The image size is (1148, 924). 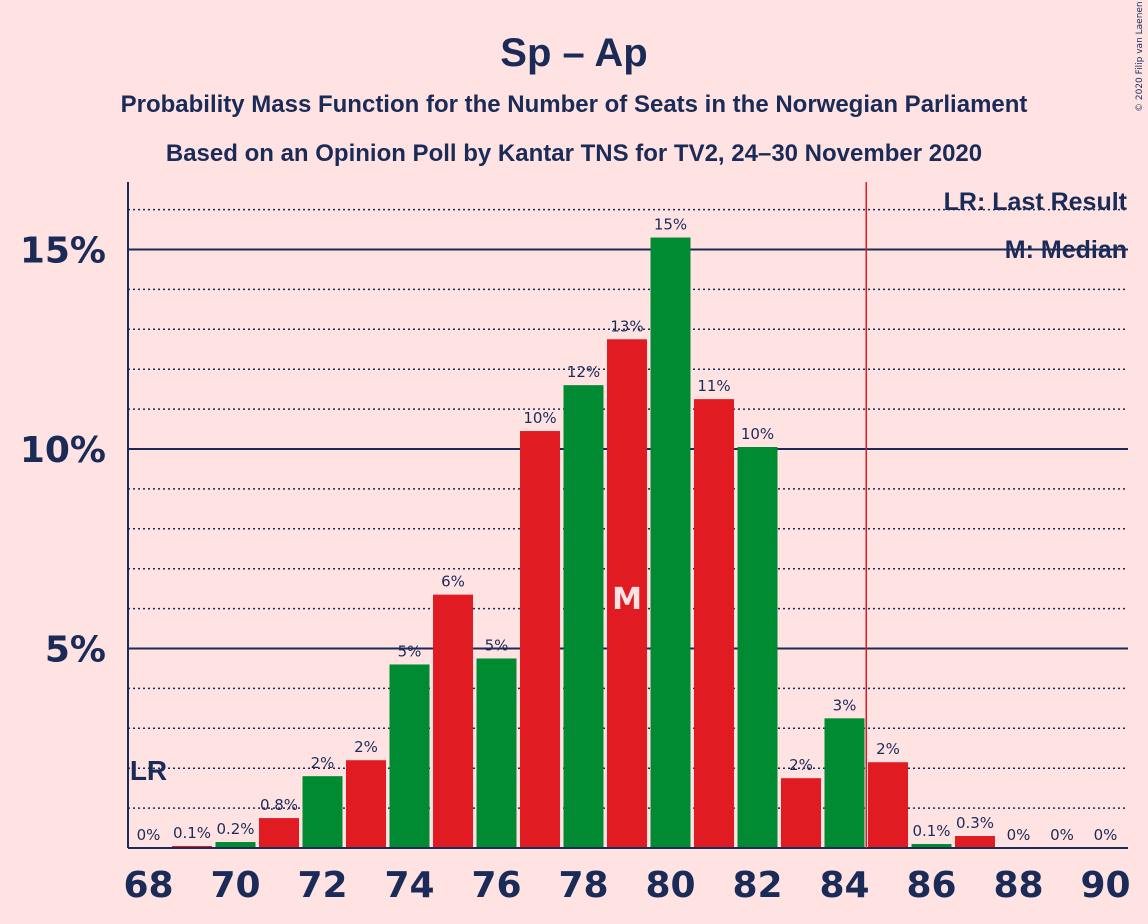 What do you see at coordinates (626, 326) in the screenshot?
I see `data-label: 13%` at bounding box center [626, 326].